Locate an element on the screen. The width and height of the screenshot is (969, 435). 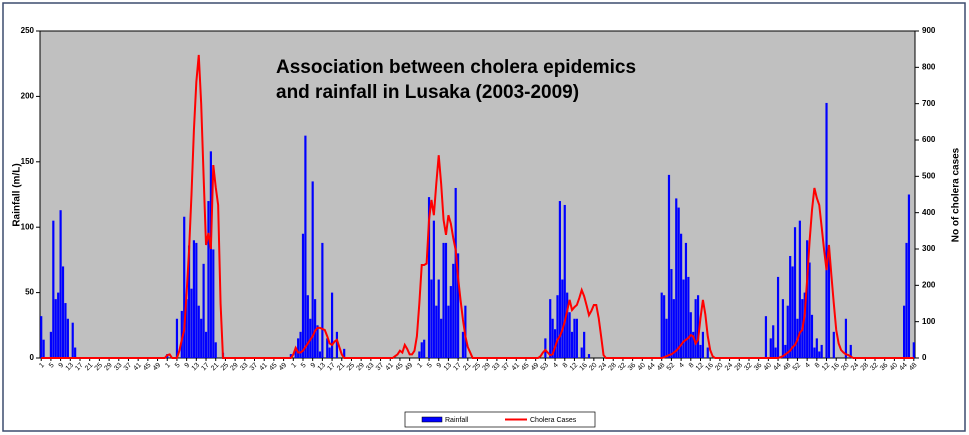
y2-tick-label: 900 is located at coordinates (929, 30).